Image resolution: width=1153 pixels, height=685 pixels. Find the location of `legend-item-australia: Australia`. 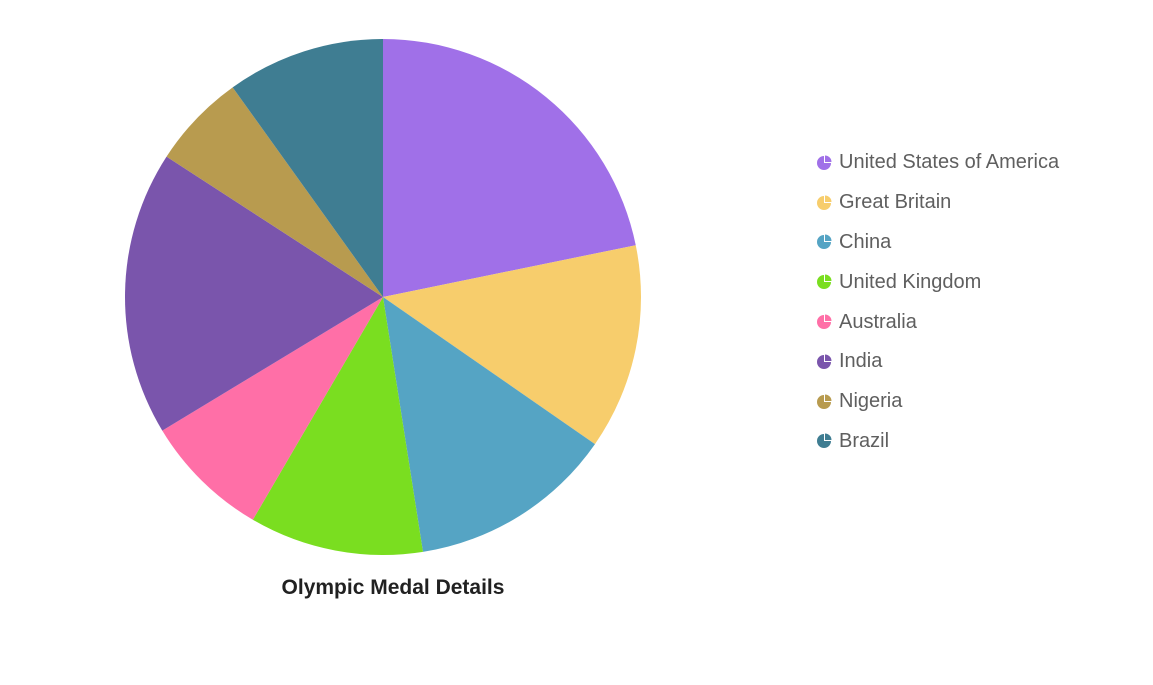

legend-item-australia: Australia is located at coordinates (937, 322).